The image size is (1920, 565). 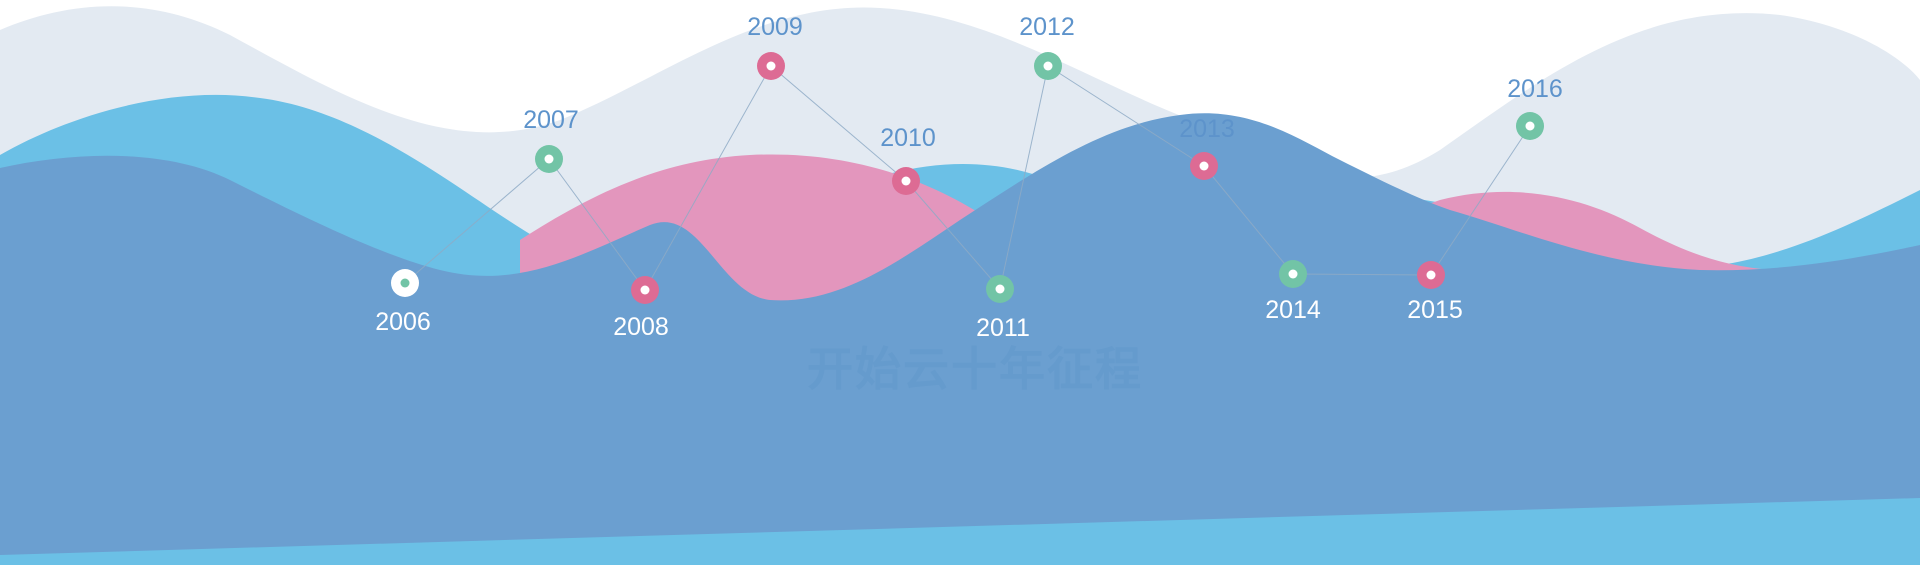 What do you see at coordinates (1207, 129) in the screenshot?
I see `year-label-2013: 2013` at bounding box center [1207, 129].